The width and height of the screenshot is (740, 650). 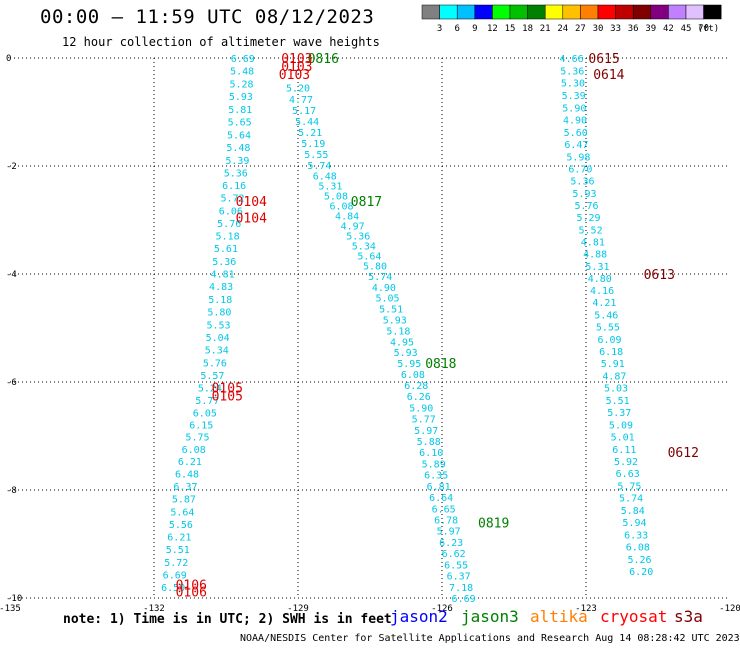 I want to click on wave-height-label: 6.70, so click(x=580, y=170).